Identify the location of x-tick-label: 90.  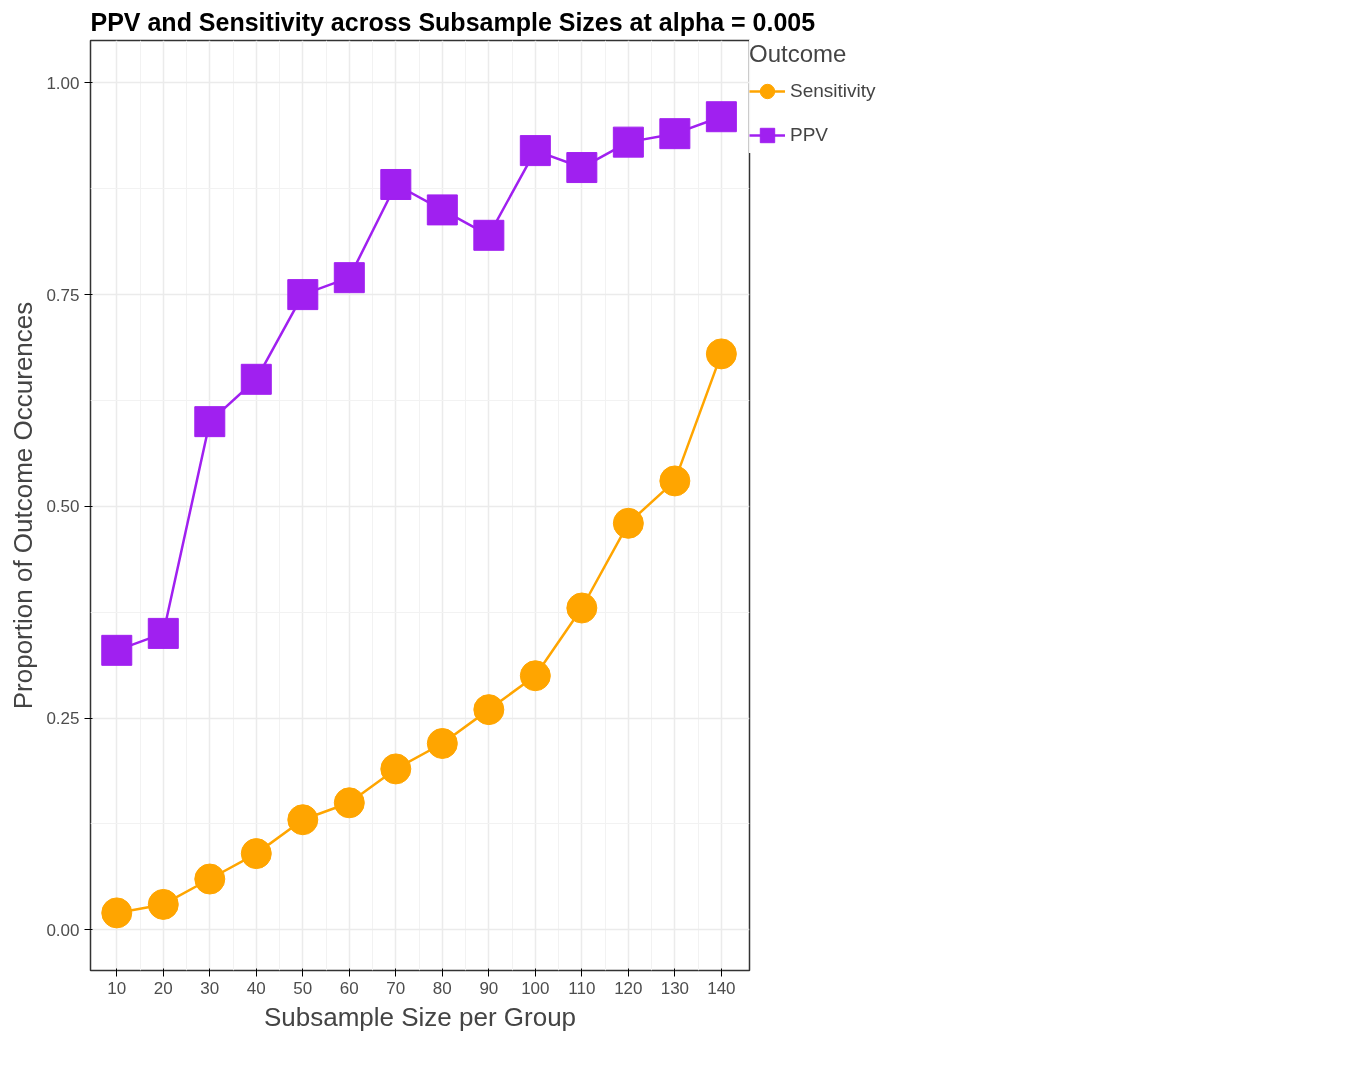
(489, 988).